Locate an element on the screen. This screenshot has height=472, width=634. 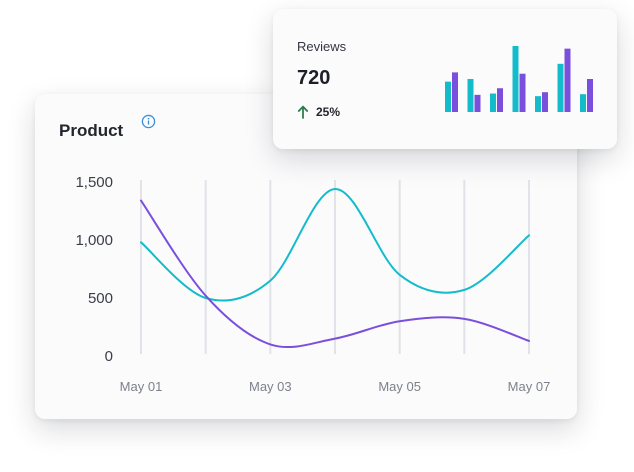
x-tick-label: May 07 is located at coordinates (529, 386).